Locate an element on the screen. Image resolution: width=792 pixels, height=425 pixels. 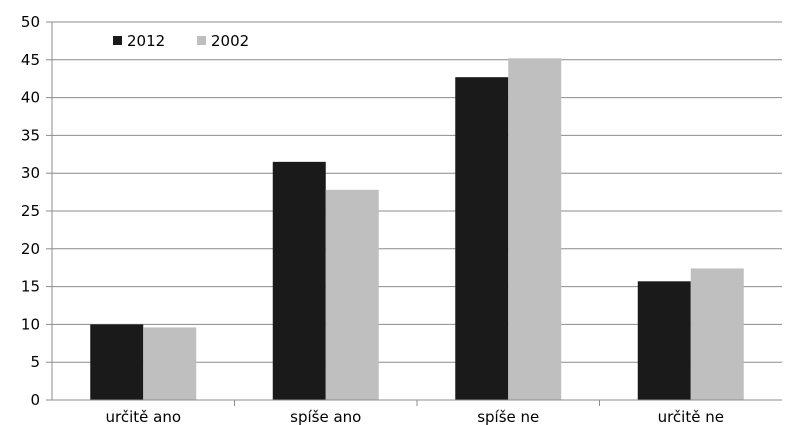
y-tick-label: 30 is located at coordinates (30, 173).